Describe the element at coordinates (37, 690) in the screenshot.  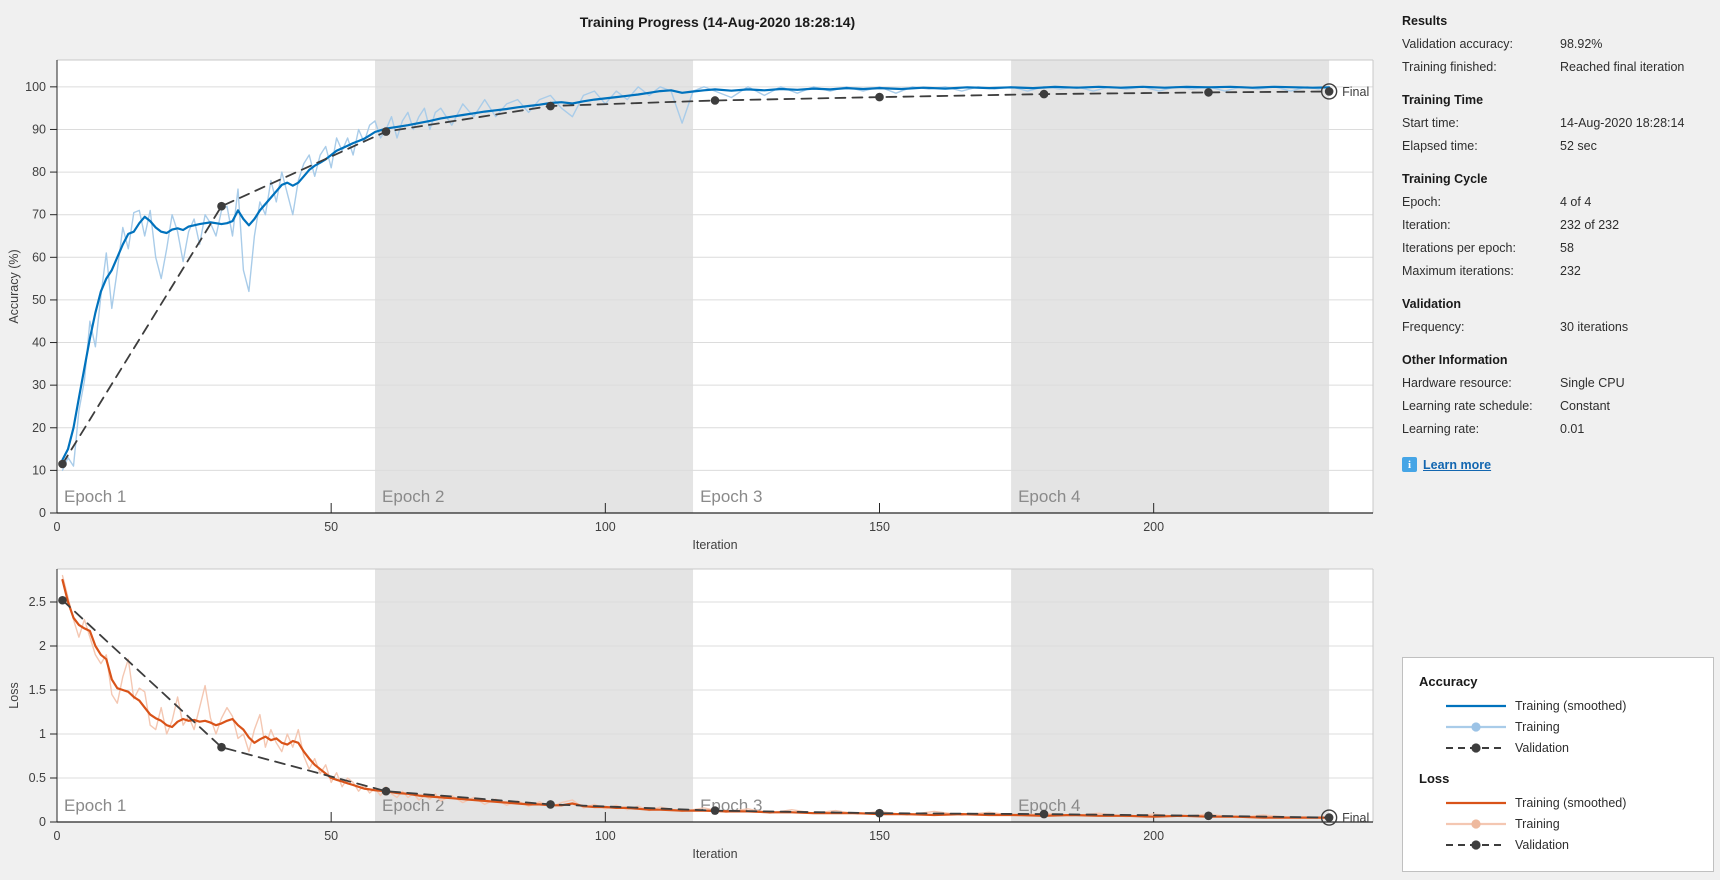
I see `y-tick-label: 1.5` at that location.